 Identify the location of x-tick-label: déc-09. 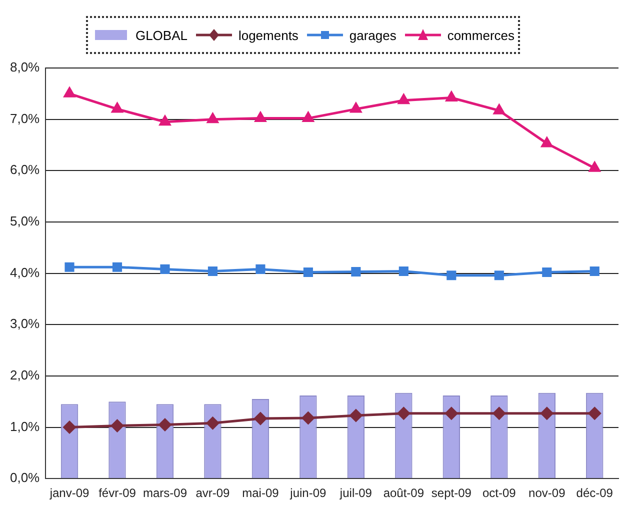
(595, 493).